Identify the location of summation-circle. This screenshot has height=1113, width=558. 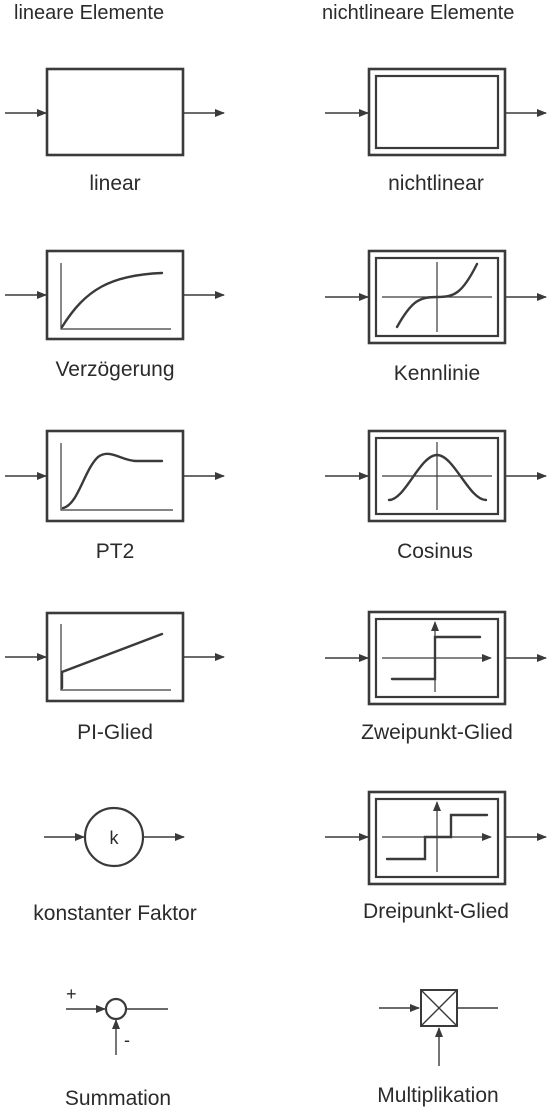
(116, 1009).